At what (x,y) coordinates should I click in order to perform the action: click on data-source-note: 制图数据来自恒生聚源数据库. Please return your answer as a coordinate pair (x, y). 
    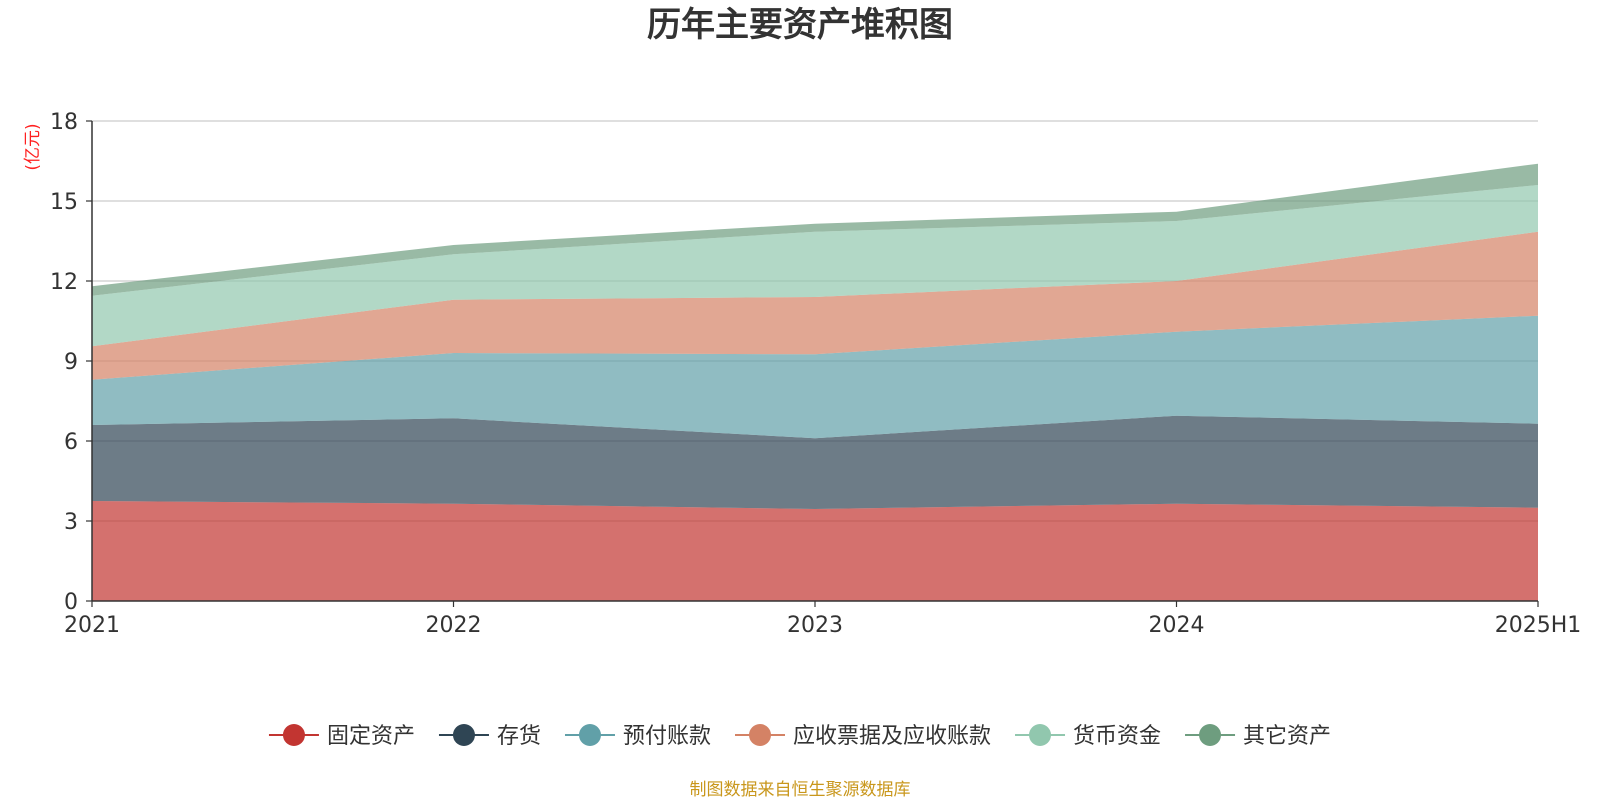
    Looking at the image, I should click on (800, 790).